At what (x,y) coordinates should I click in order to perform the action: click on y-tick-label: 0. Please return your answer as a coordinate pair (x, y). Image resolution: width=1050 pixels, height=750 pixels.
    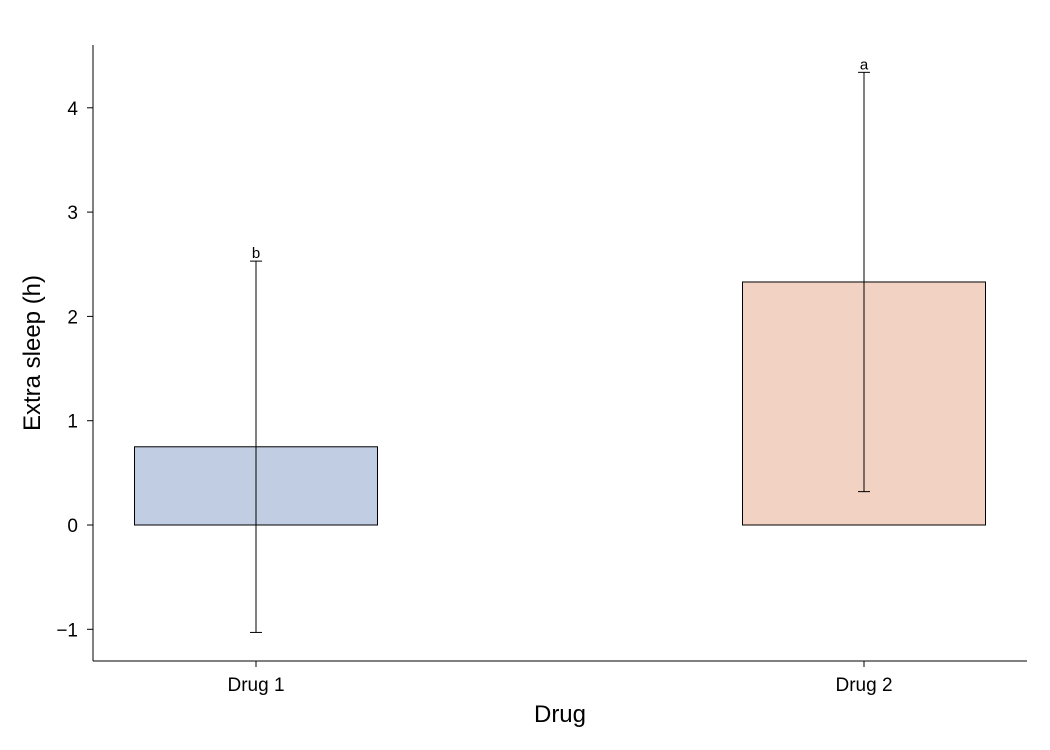
    Looking at the image, I should click on (72, 526).